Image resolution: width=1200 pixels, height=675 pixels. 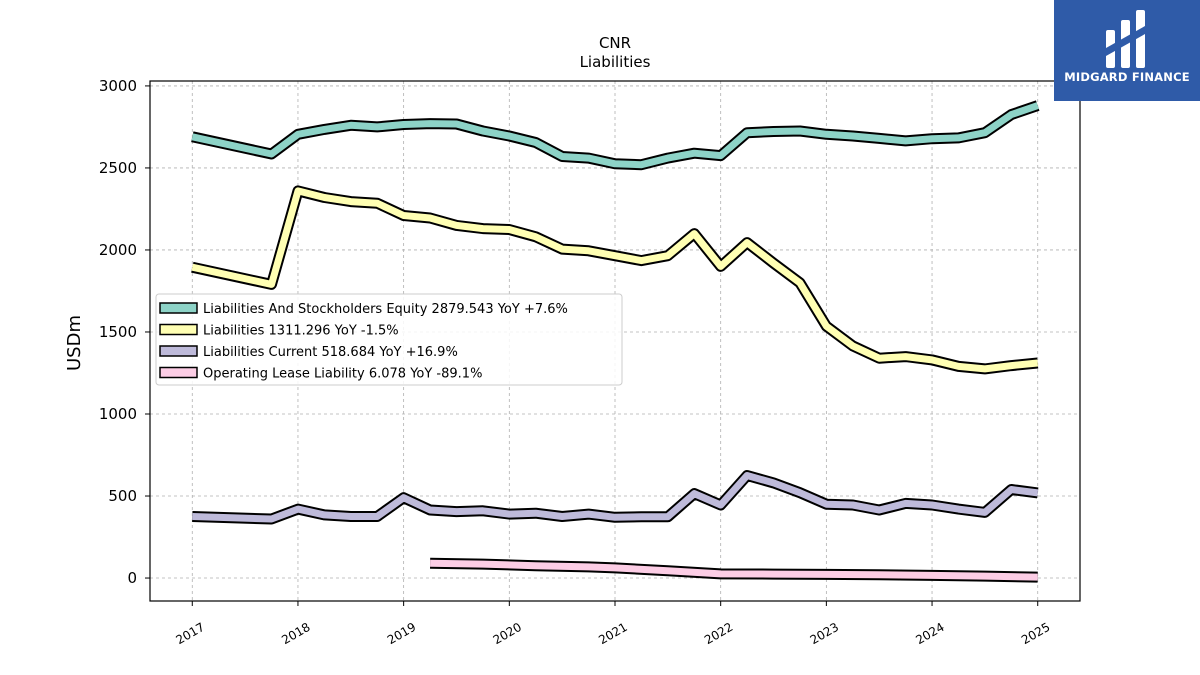 What do you see at coordinates (718, 633) in the screenshot?
I see `x-tick-label: 2022` at bounding box center [718, 633].